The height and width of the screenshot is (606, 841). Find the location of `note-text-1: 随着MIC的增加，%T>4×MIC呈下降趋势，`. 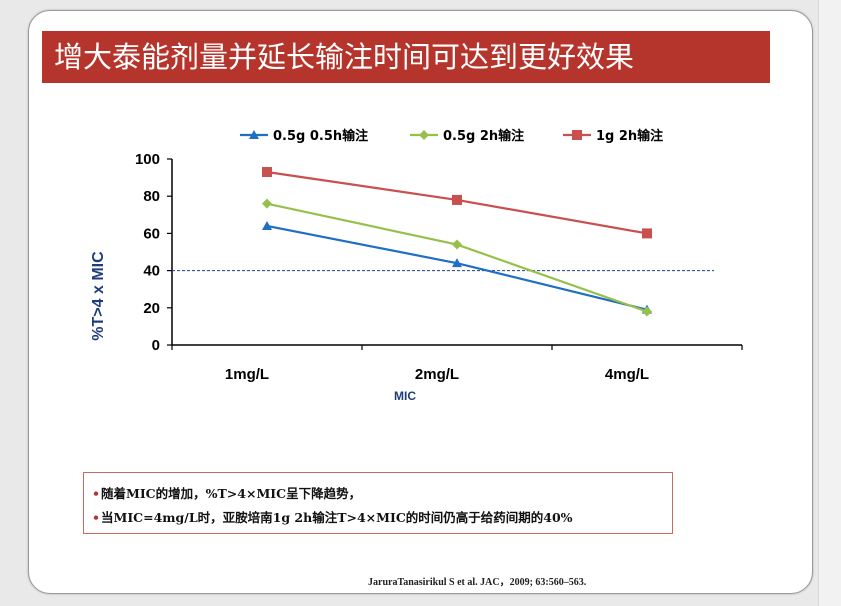

note-text-1: 随着MIC的增加，%T>4×MIC呈下降趋势， is located at coordinates (231, 493).